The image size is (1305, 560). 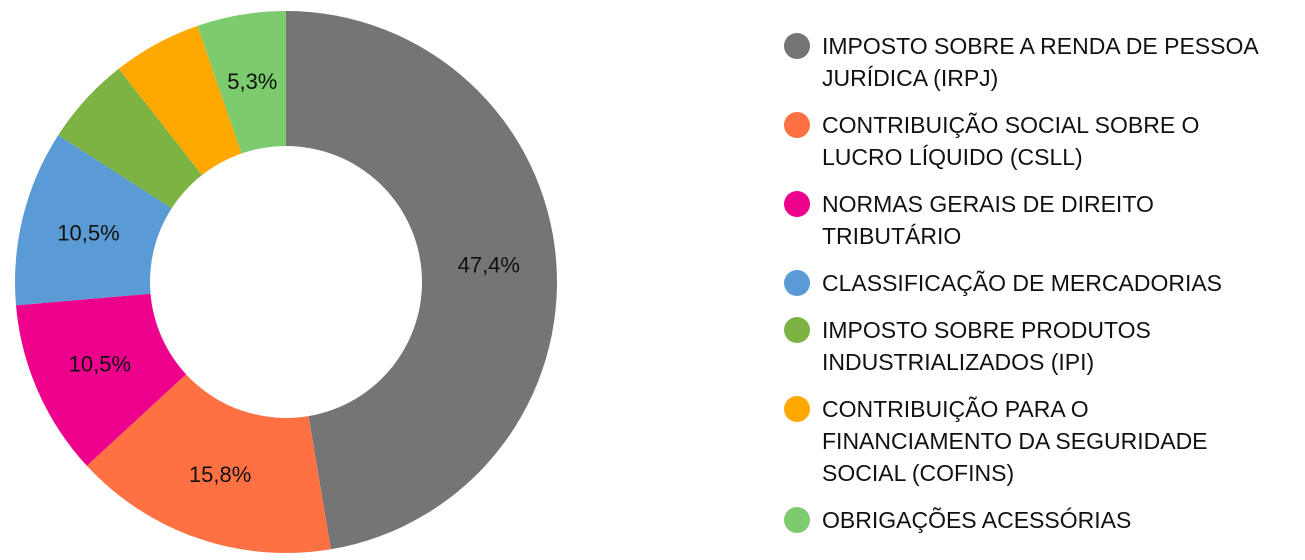 I want to click on legend-label: LUCRO LÍQUIDO (CSLL), so click(x=952, y=157).